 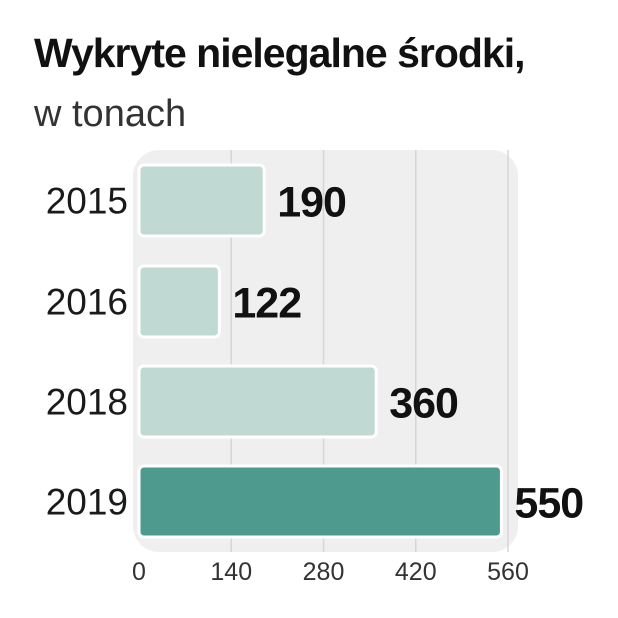 I want to click on value-label: 190, so click(x=311, y=203).